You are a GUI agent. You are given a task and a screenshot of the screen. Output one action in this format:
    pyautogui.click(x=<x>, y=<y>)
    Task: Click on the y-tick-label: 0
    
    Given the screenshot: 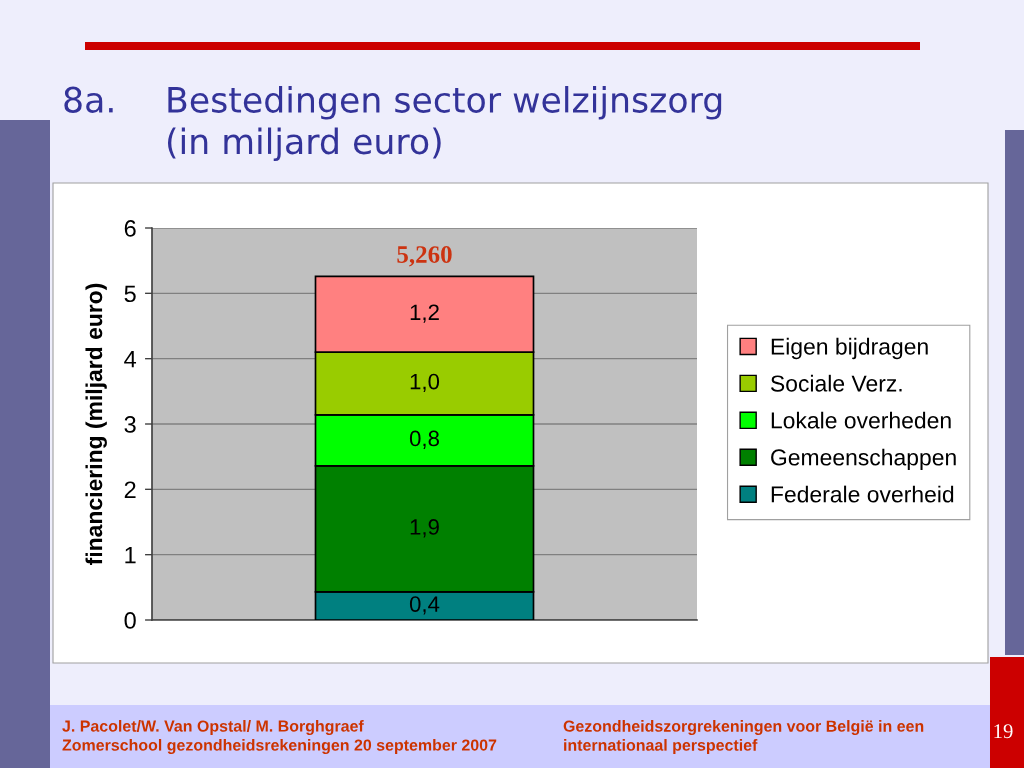 What is the action you would take?
    pyautogui.click(x=130, y=620)
    